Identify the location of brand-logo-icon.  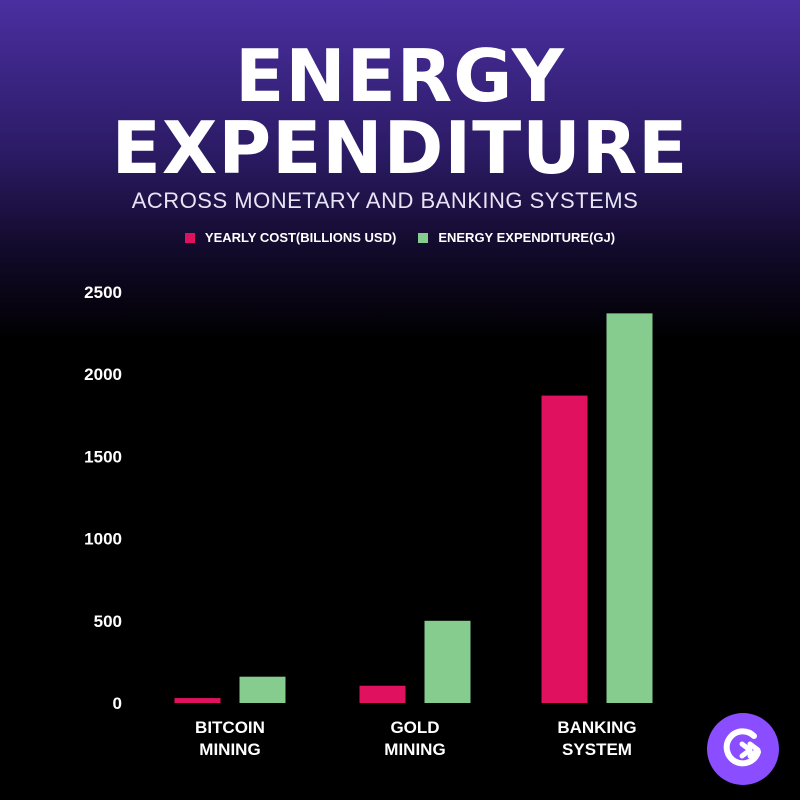
(743, 749).